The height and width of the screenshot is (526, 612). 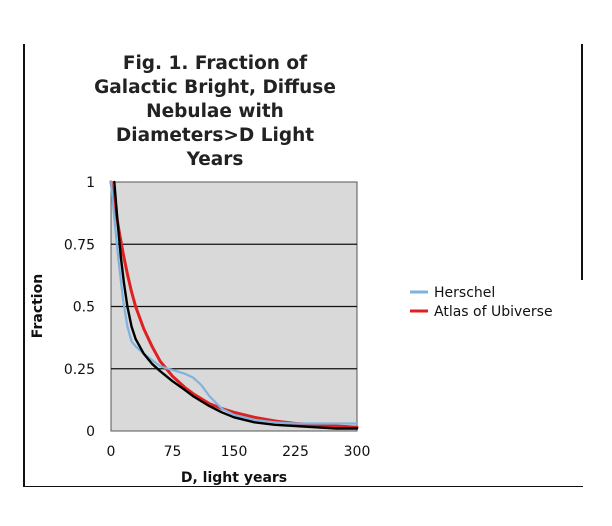 I want to click on y-tick-label: 1, so click(x=90, y=183).